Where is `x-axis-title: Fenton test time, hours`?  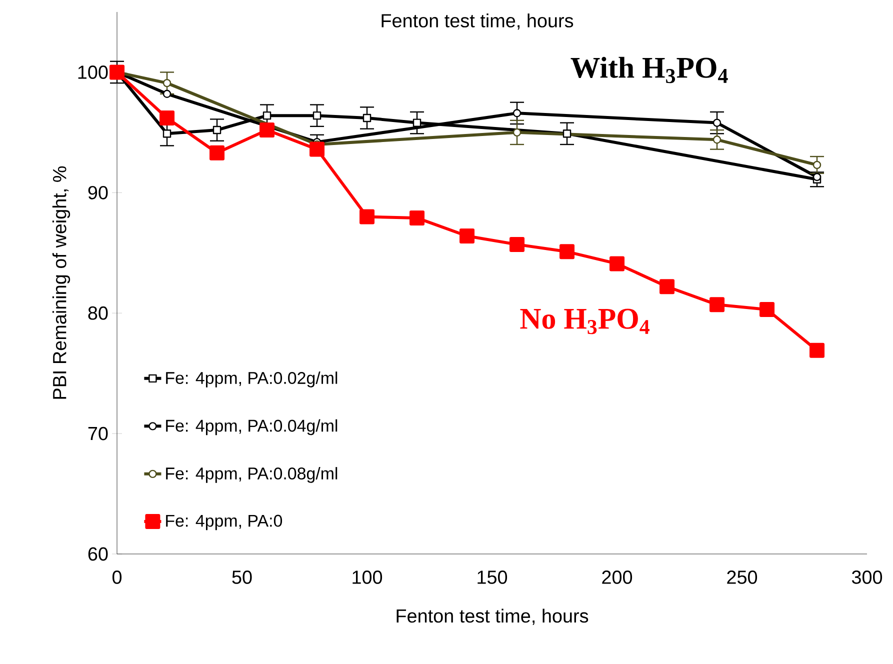 x-axis-title: Fenton test time, hours is located at coordinates (492, 616).